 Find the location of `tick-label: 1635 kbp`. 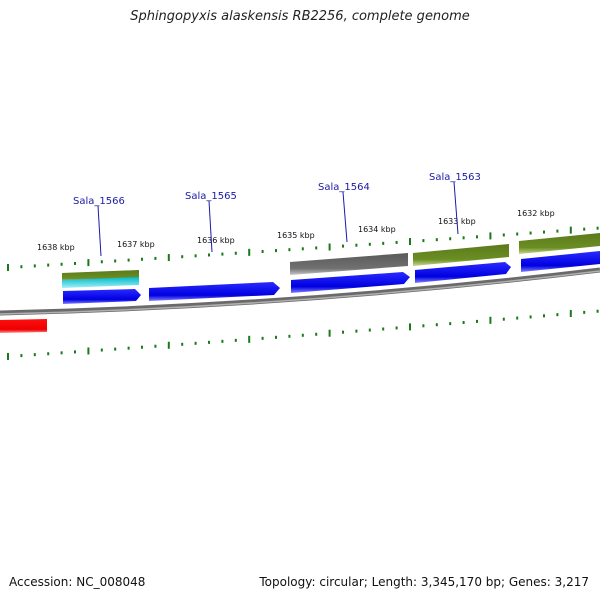

tick-label: 1635 kbp is located at coordinates (296, 235).